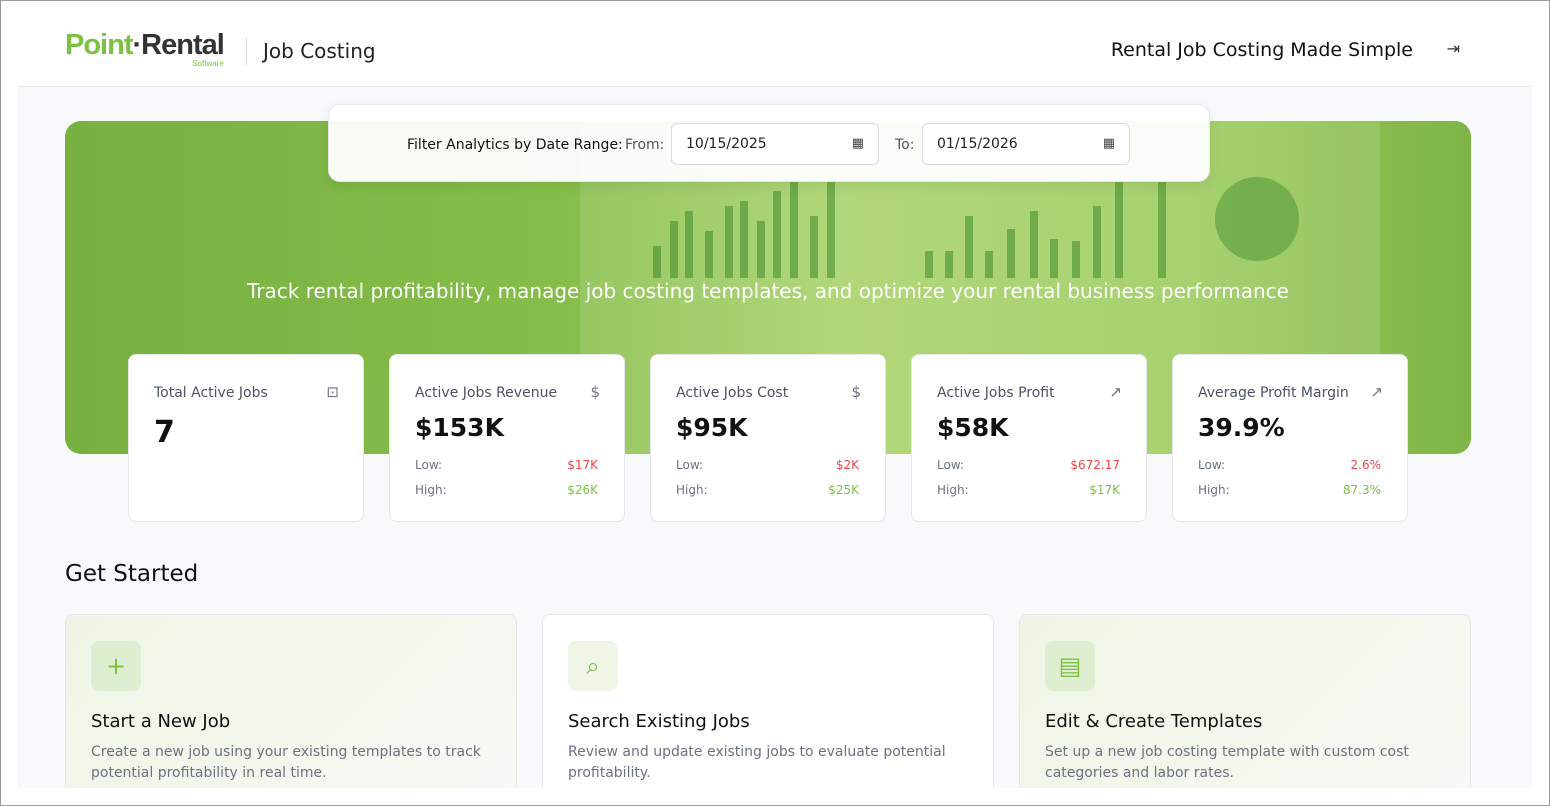  What do you see at coordinates (775, 144) in the screenshot?
I see `from-date-input: 10/15/2025 ▦` at bounding box center [775, 144].